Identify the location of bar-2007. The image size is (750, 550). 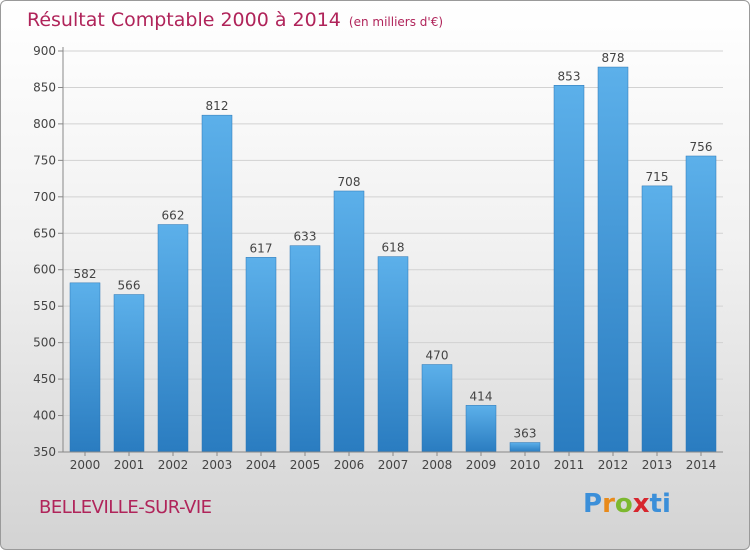
(393, 354).